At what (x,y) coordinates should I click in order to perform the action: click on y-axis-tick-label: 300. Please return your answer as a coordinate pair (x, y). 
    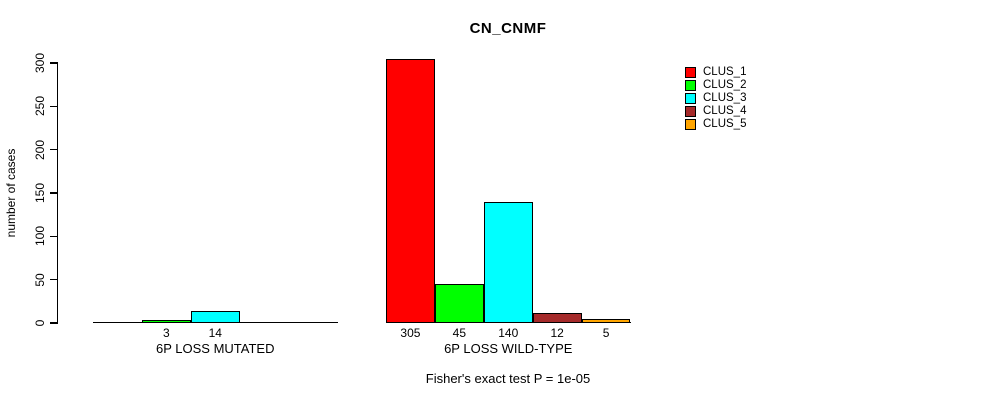
    Looking at the image, I should click on (40, 63).